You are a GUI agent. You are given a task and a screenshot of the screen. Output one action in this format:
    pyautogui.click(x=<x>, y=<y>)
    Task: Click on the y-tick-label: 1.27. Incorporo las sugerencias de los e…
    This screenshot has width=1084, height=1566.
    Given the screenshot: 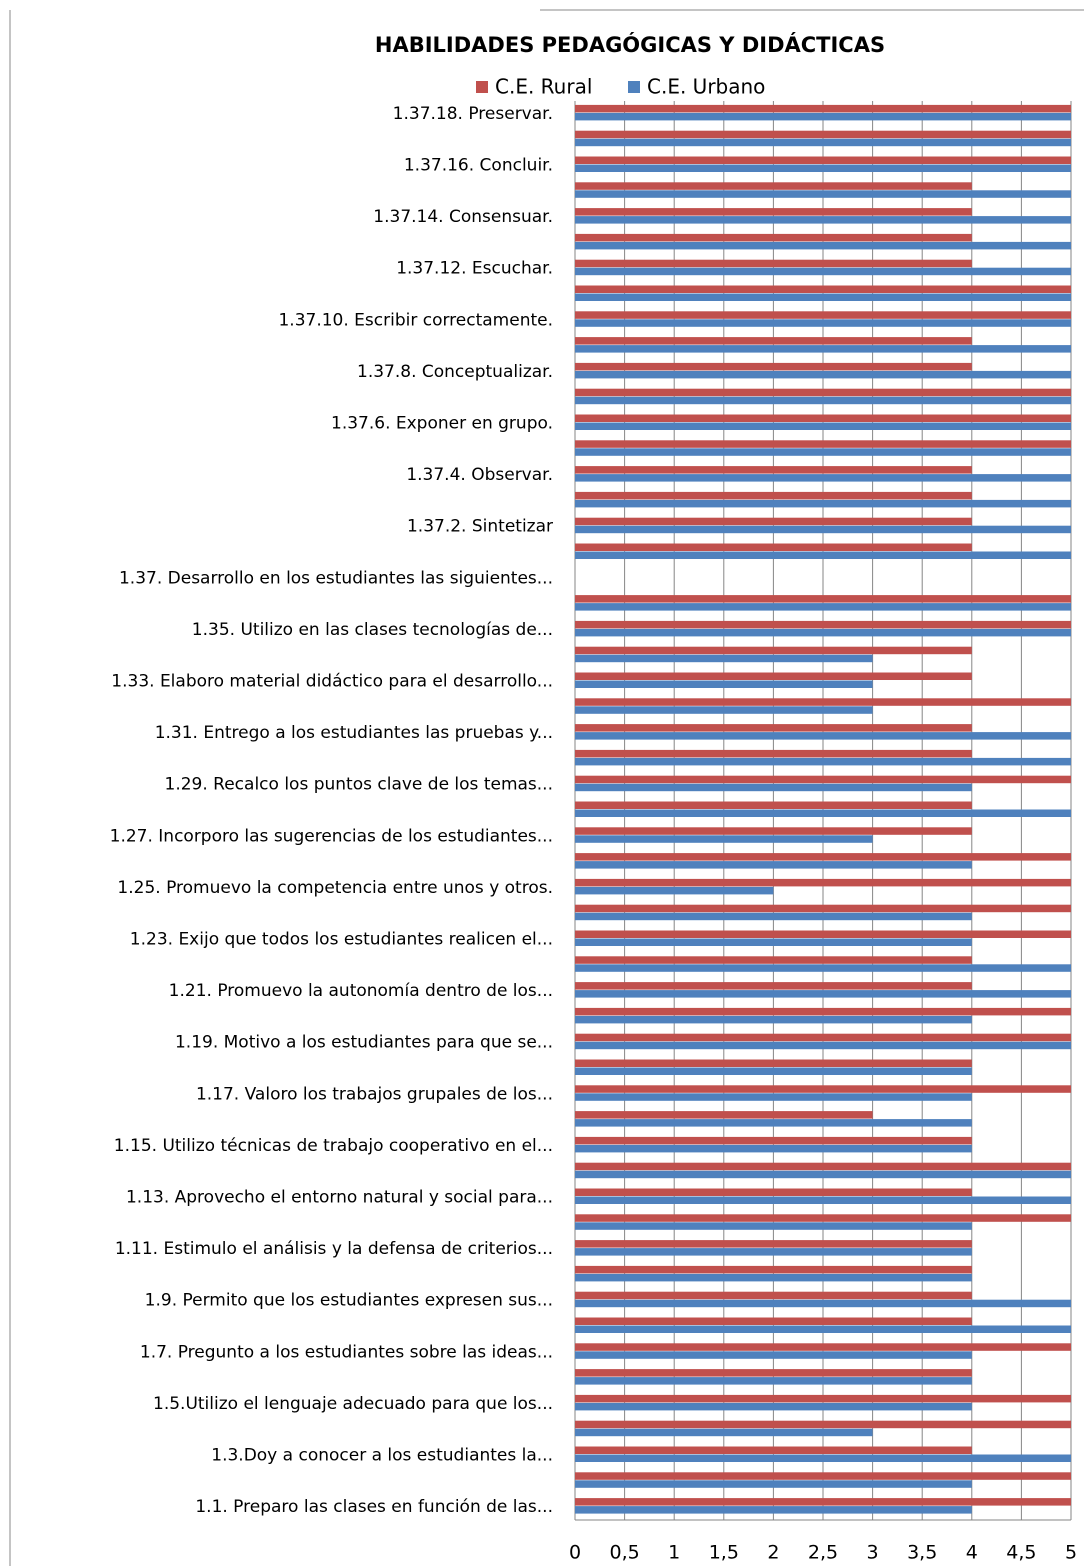 What is the action you would take?
    pyautogui.click(x=331, y=836)
    